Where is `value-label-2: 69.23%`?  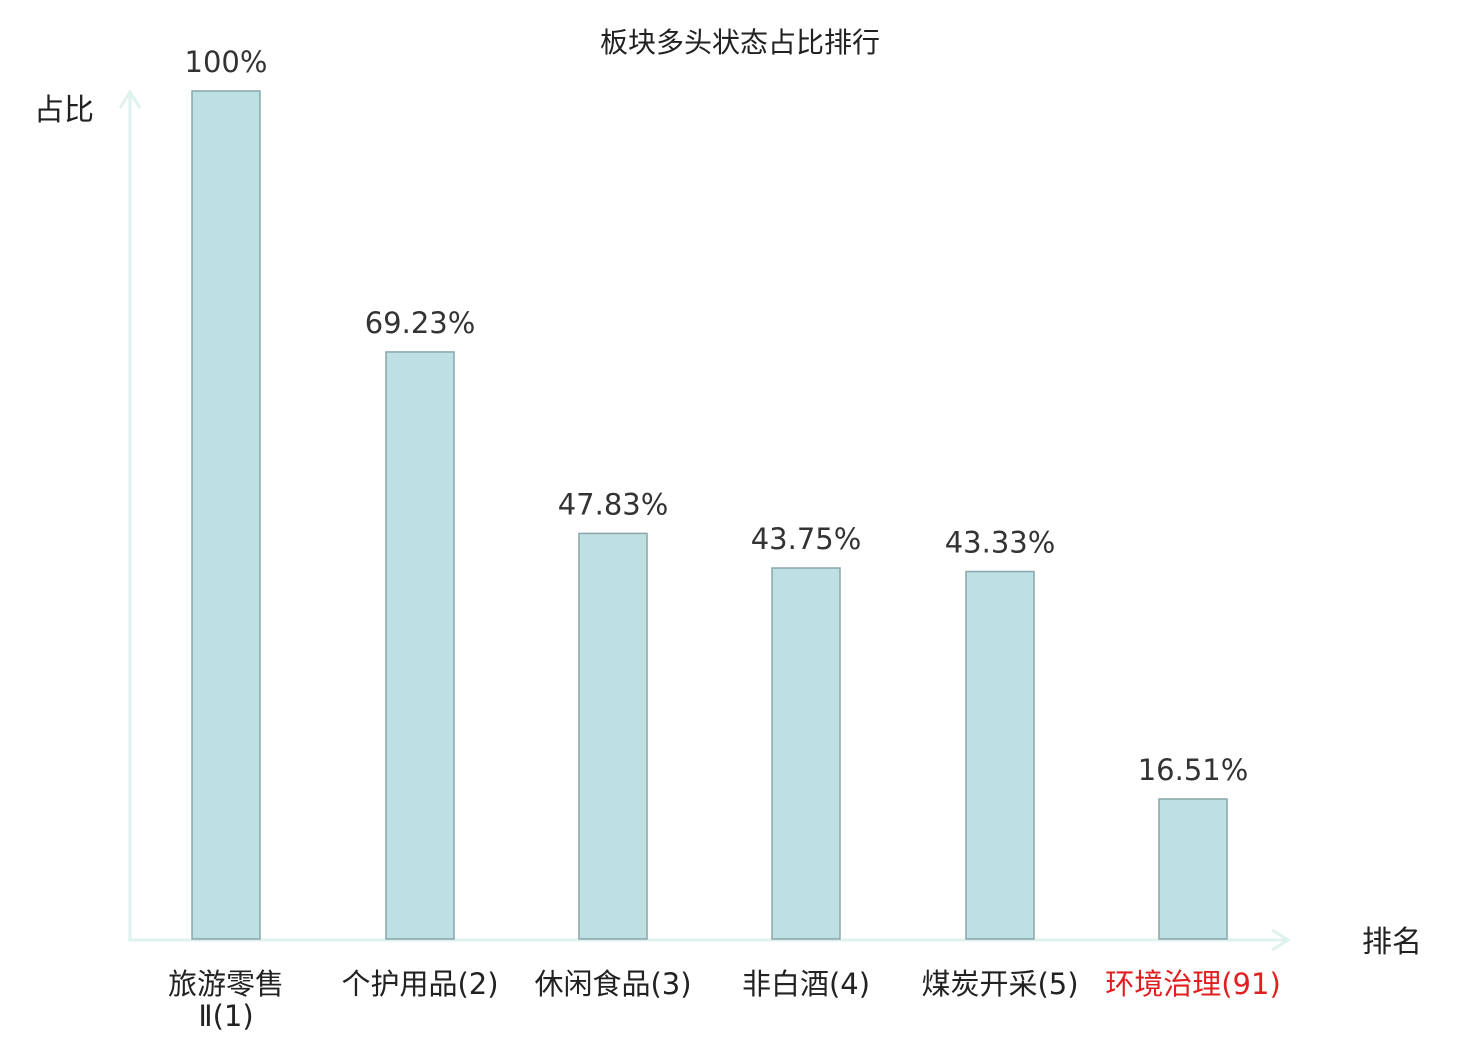 value-label-2: 69.23% is located at coordinates (420, 323).